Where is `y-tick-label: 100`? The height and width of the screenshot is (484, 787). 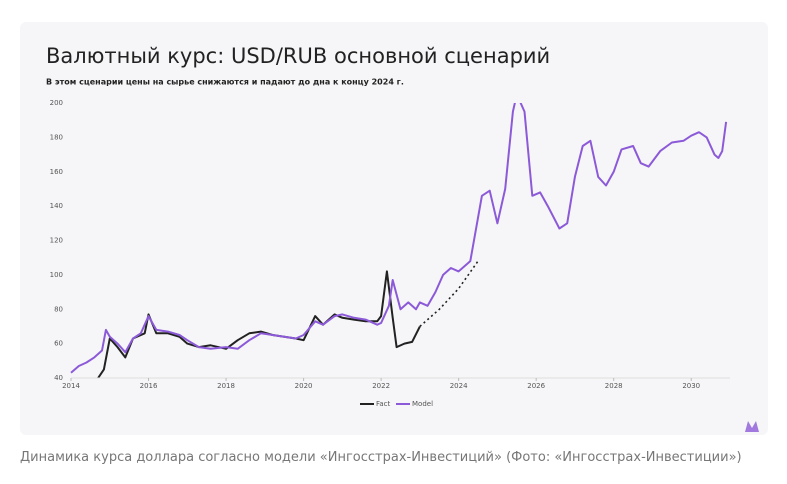
y-tick-label: 100 is located at coordinates (56, 275).